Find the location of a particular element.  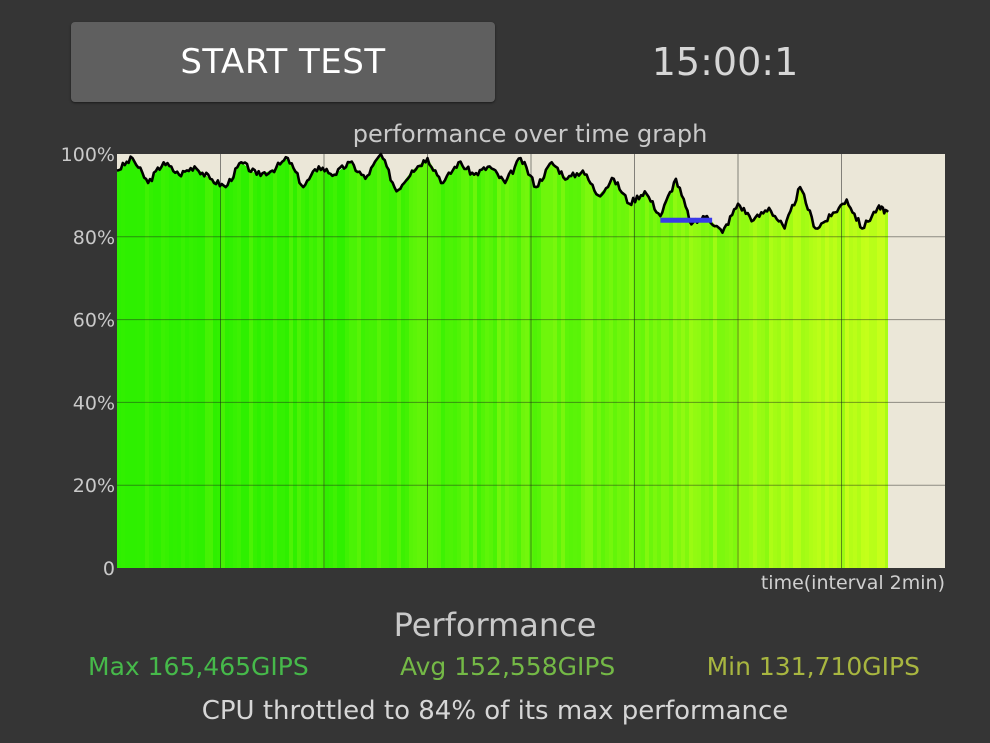

y-tick-label: 0 is located at coordinates (109, 569).